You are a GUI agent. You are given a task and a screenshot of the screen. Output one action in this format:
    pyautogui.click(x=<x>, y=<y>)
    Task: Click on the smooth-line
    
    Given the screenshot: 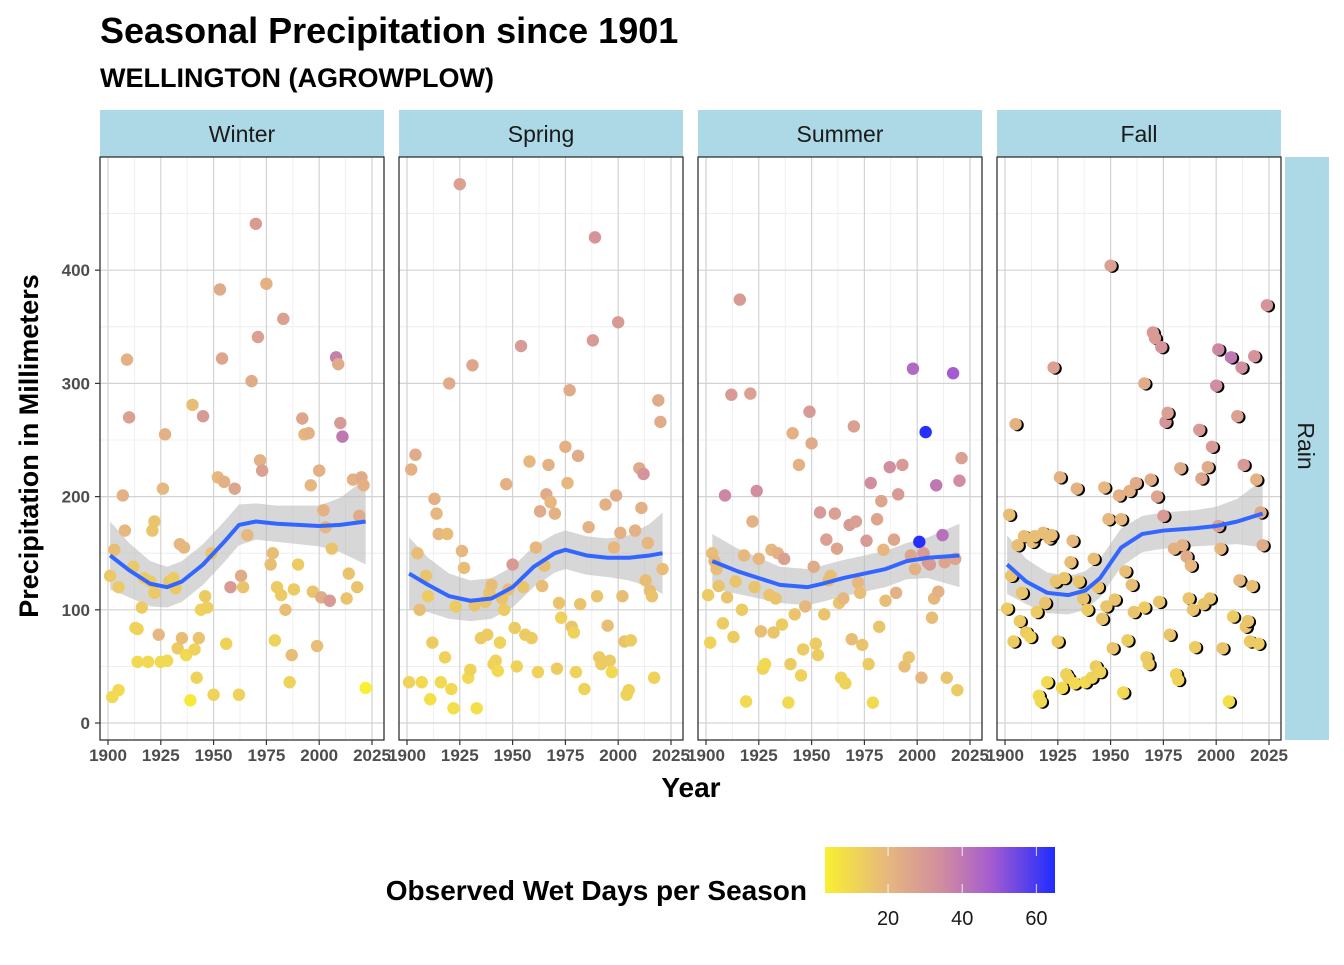 What is the action you would take?
    pyautogui.click(x=535, y=575)
    